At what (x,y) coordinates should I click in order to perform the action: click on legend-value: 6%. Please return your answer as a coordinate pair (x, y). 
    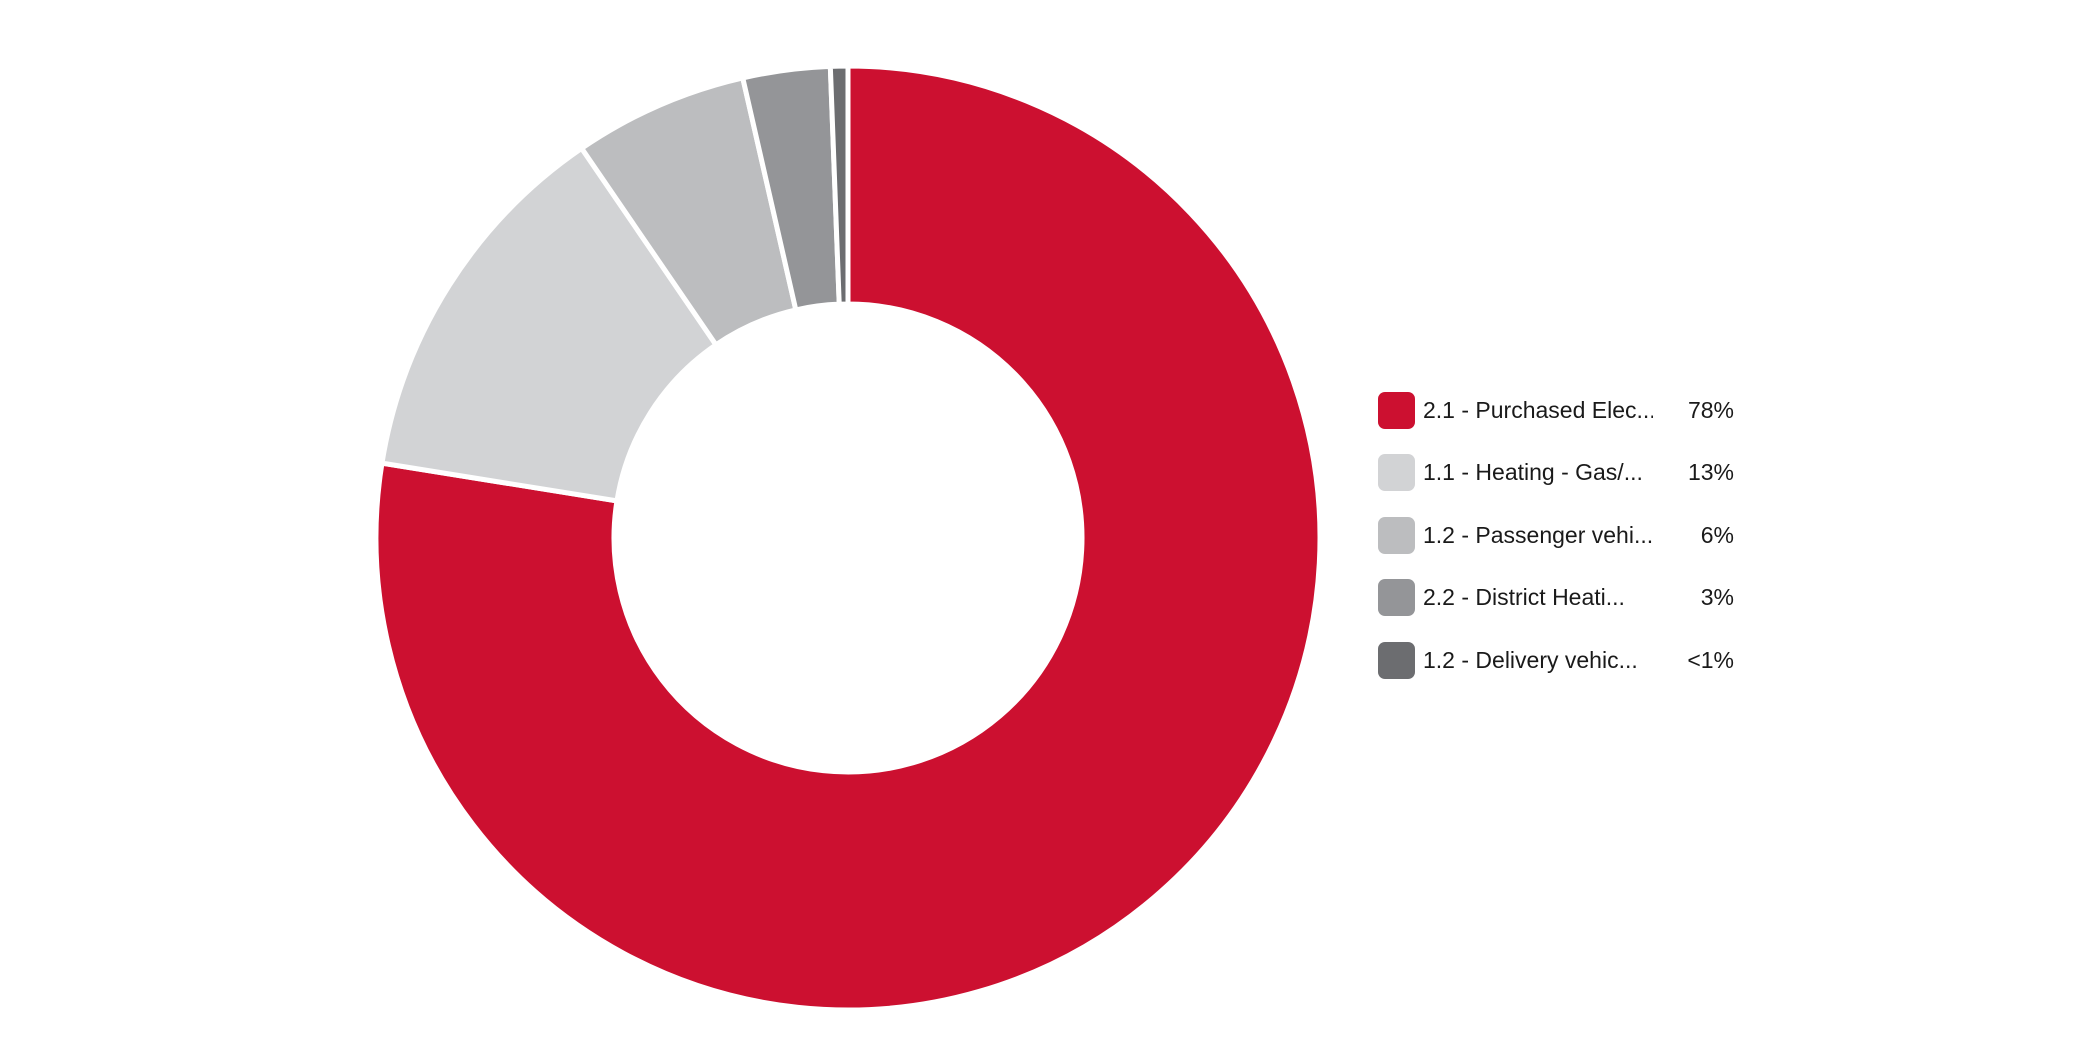
    Looking at the image, I should click on (1717, 534).